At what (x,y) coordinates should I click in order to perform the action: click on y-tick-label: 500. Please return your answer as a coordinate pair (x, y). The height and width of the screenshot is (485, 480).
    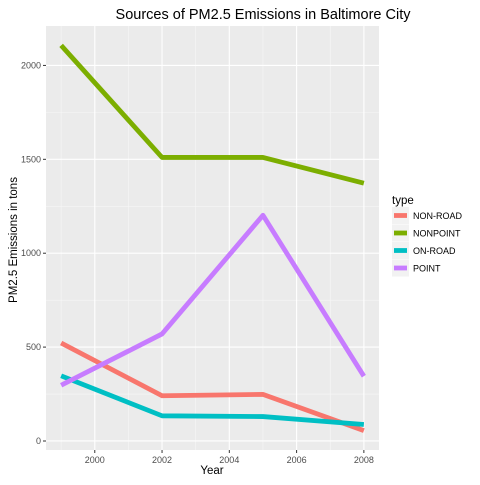
    Looking at the image, I should click on (33, 347).